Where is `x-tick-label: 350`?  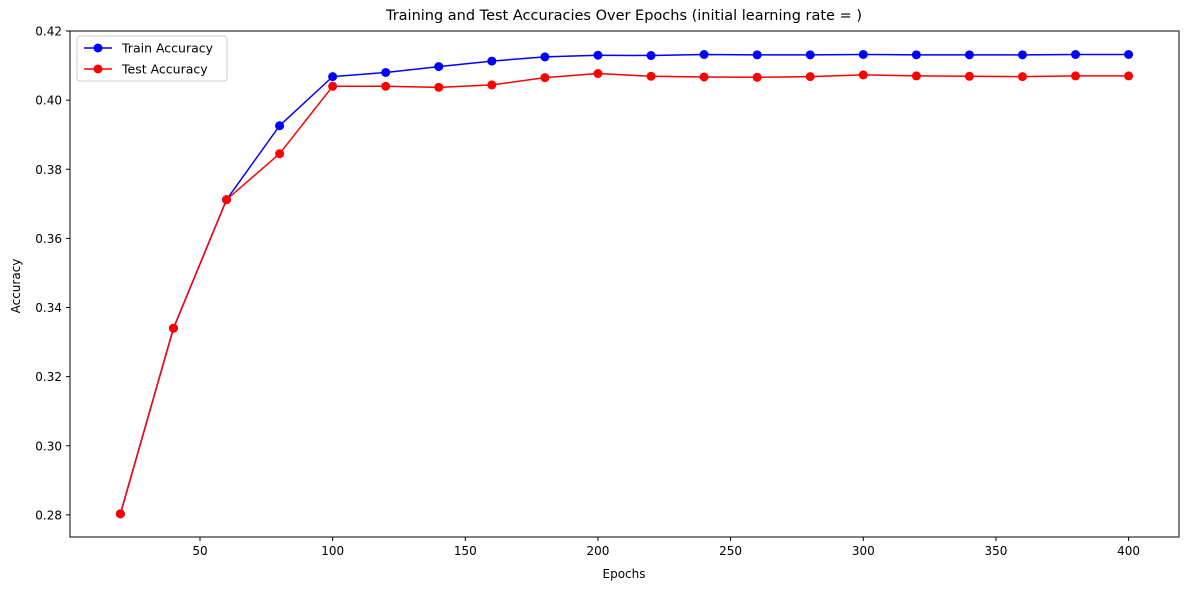
x-tick-label: 350 is located at coordinates (995, 551).